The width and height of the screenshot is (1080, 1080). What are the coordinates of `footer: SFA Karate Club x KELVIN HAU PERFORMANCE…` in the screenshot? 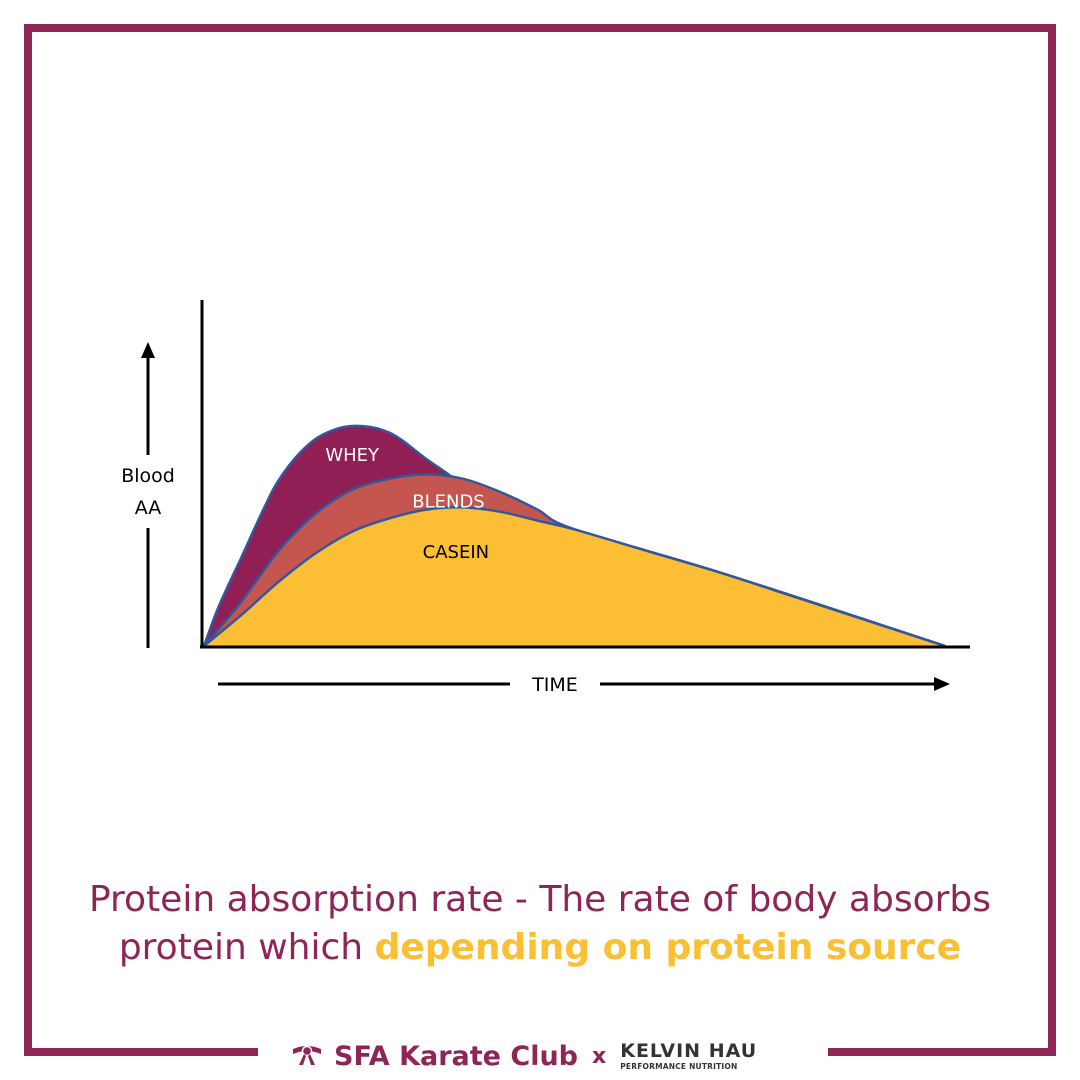 It's located at (523, 1056).